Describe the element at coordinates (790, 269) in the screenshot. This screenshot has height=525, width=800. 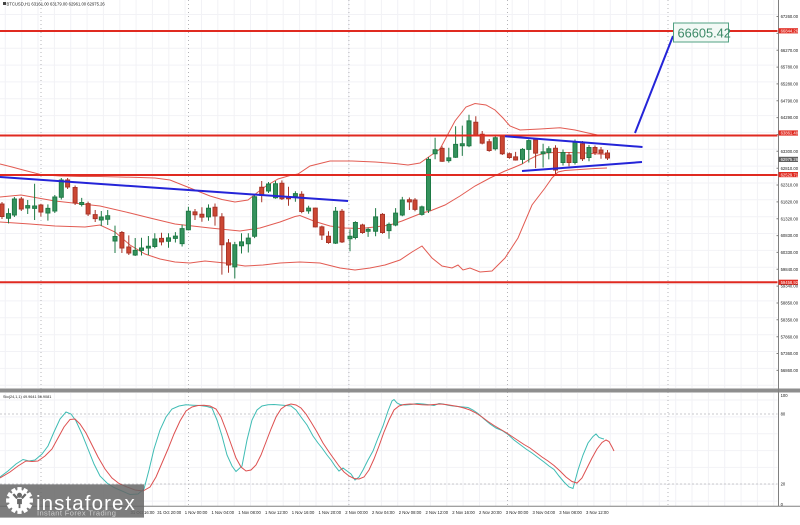
I see `svg-text: 59840.00` at that location.